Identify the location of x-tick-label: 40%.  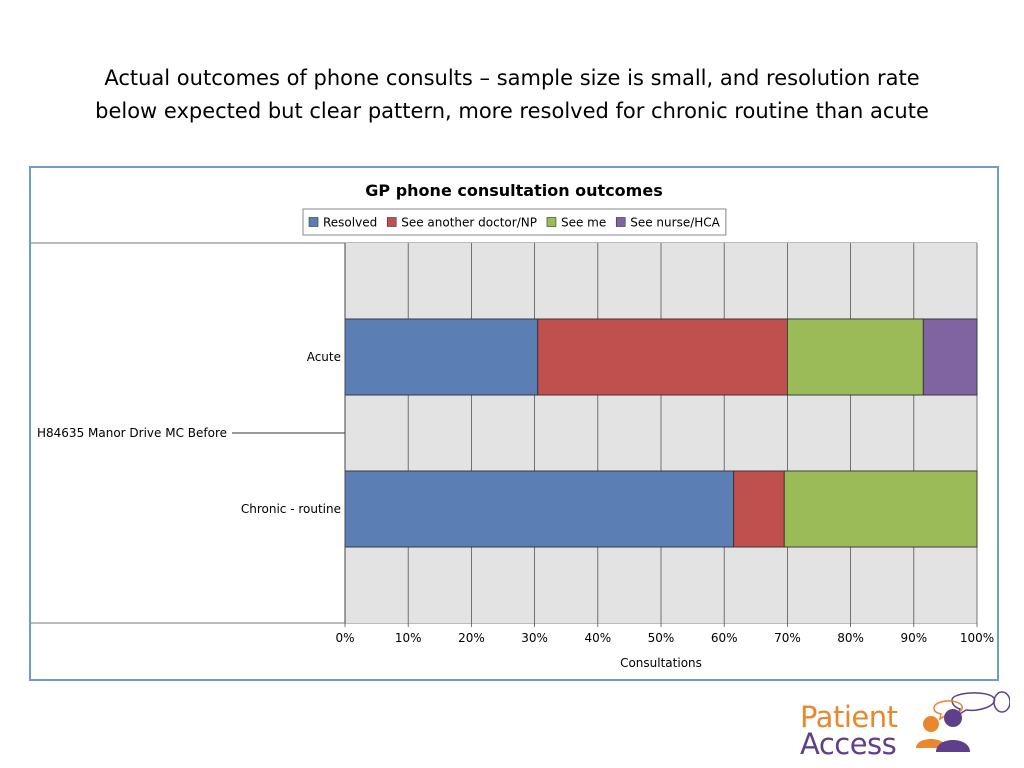
(597, 638).